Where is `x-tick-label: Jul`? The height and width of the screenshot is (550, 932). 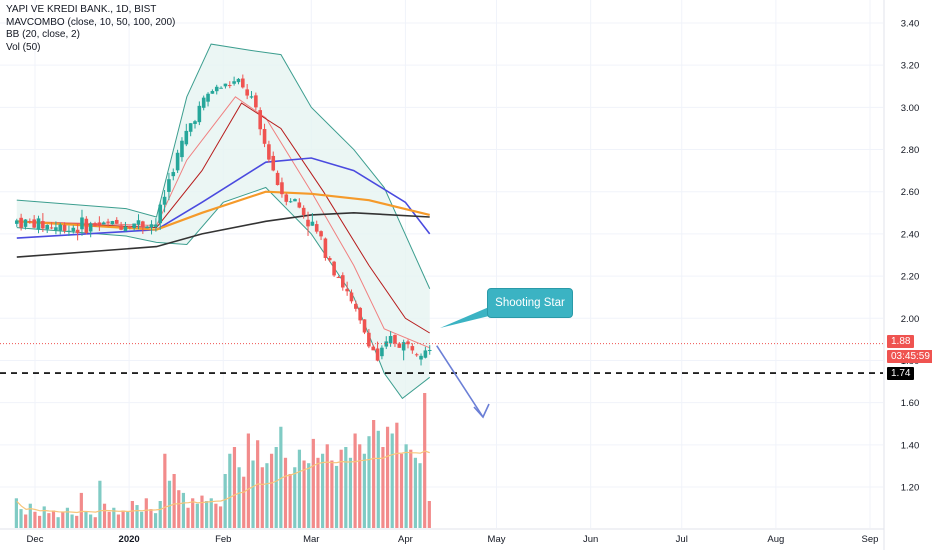 x-tick-label: Jul is located at coordinates (682, 539).